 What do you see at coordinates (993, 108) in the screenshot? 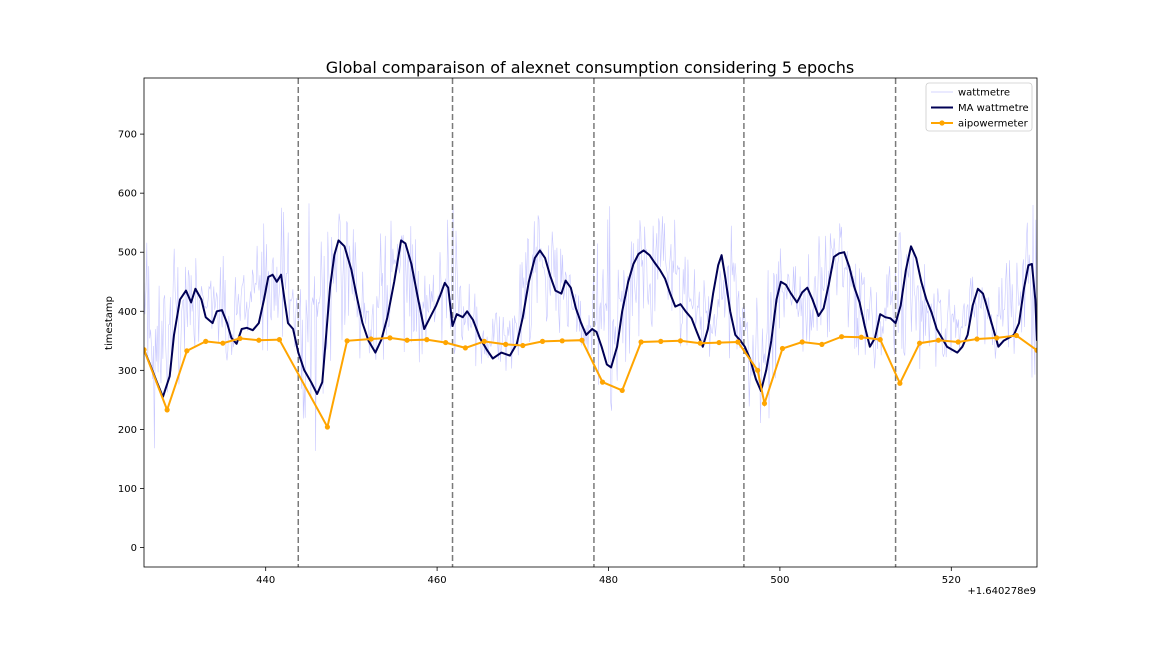
I see `legend-label: MA wattmetre` at bounding box center [993, 108].